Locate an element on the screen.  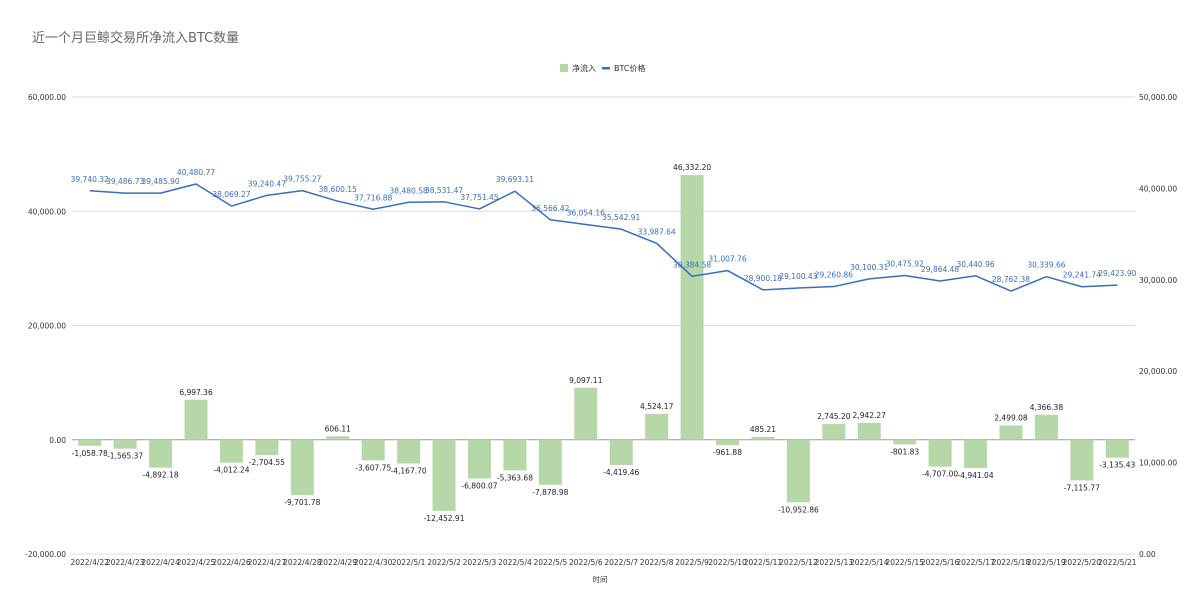
bar-data-label: 4,366.38 is located at coordinates (1047, 407).